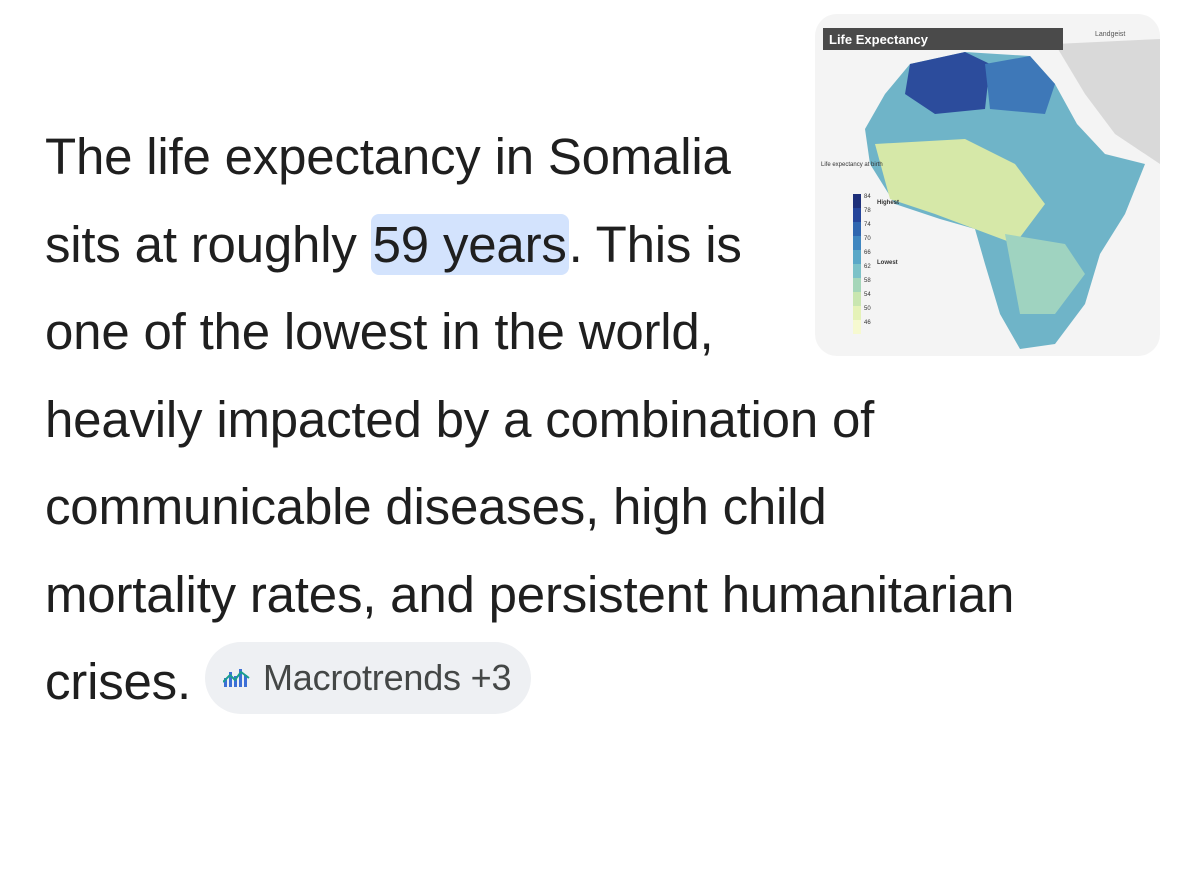 Image resolution: width=1200 pixels, height=885 pixels. I want to click on map-north, so click(947, 83).